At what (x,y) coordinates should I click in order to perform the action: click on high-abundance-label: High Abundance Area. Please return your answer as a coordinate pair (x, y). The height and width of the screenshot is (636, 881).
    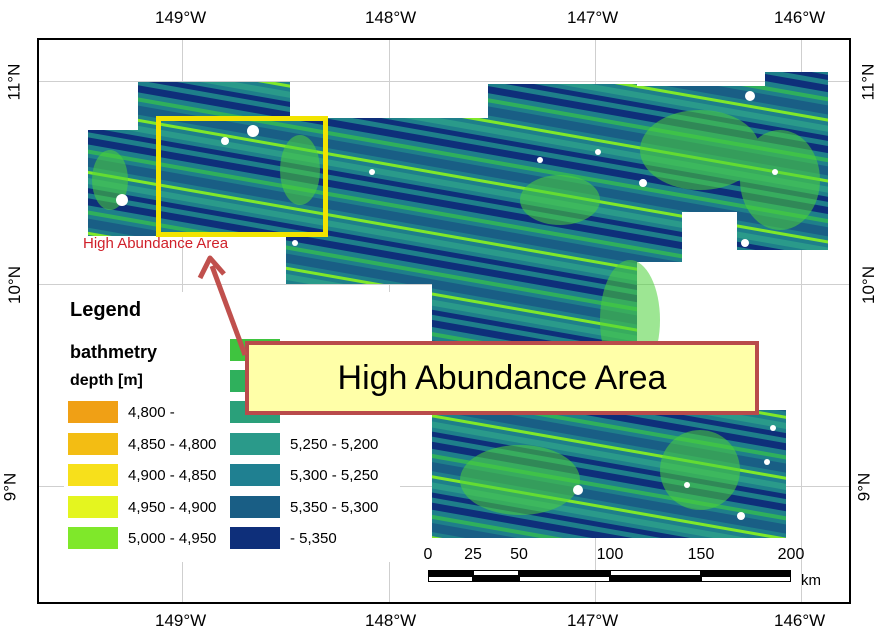
    Looking at the image, I should click on (156, 243).